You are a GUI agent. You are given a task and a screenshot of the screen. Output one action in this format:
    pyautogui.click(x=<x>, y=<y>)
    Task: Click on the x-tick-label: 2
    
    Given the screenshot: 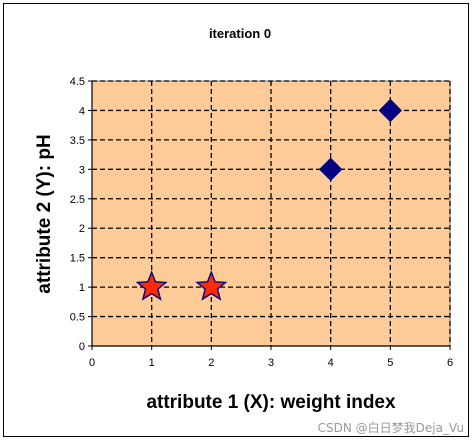 What is the action you would take?
    pyautogui.click(x=211, y=363)
    